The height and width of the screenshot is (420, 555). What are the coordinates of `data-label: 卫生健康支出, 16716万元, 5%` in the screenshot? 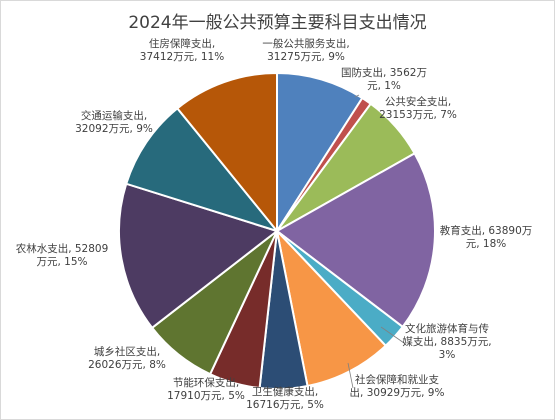 It's located at (285, 398).